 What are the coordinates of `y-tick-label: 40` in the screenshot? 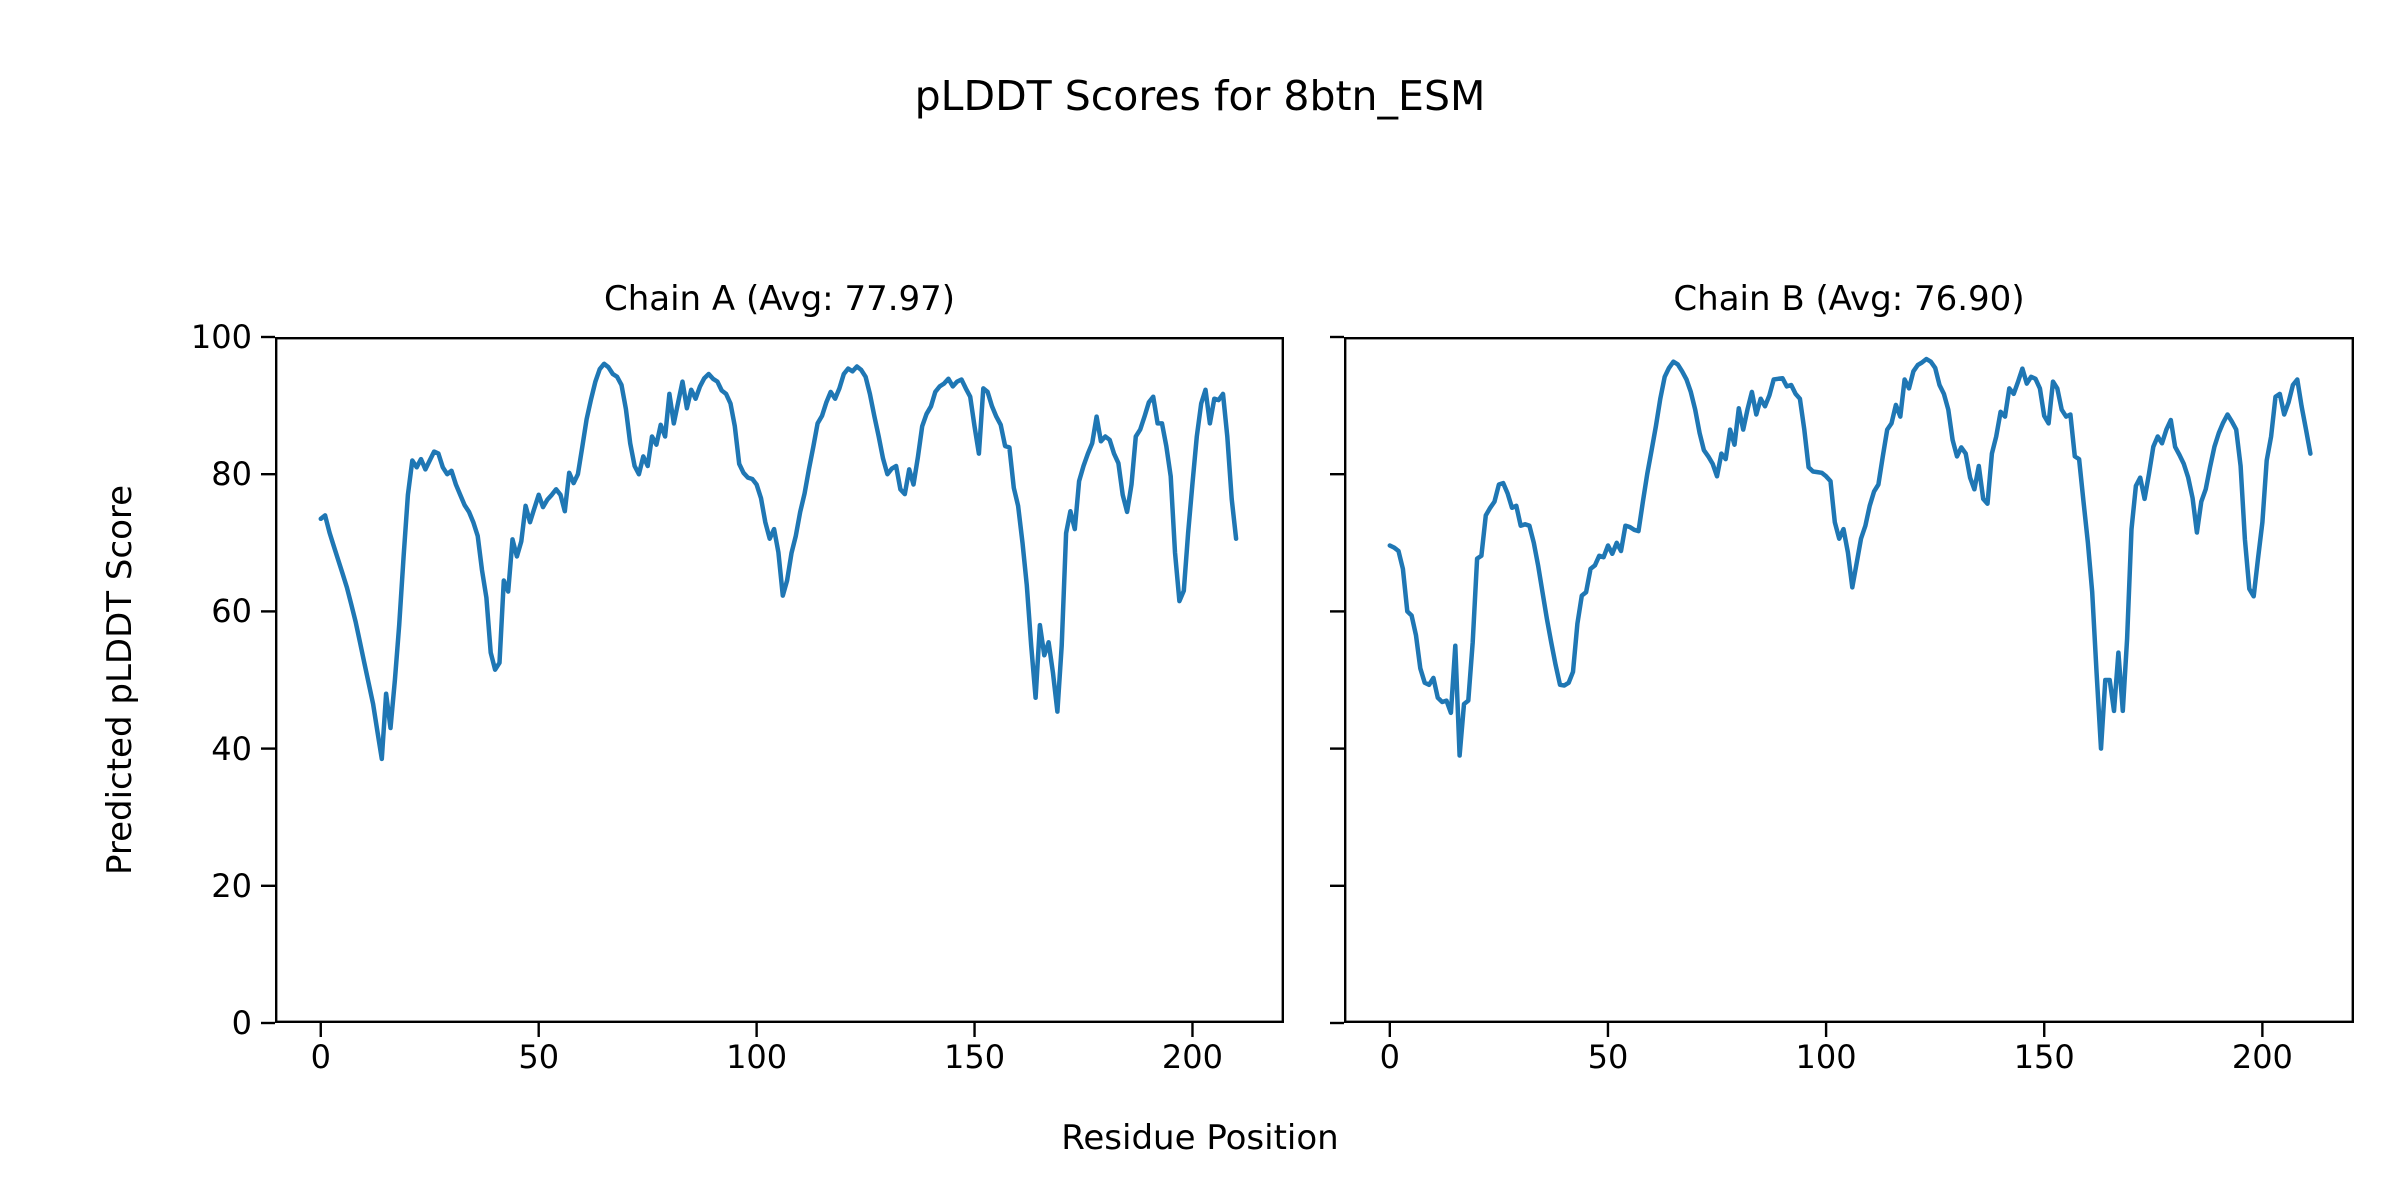 It's located at (231, 748).